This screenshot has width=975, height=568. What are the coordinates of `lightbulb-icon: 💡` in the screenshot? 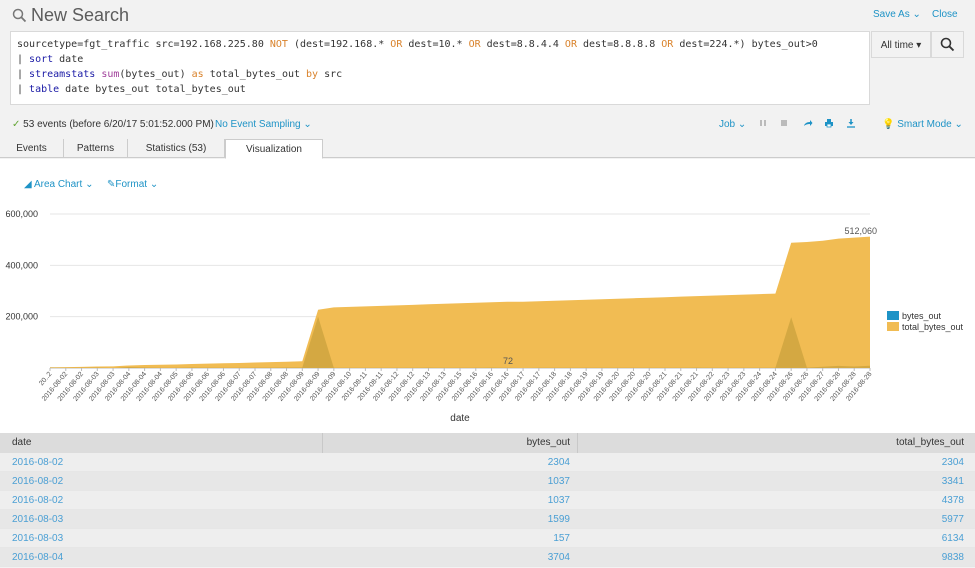 It's located at (888, 124).